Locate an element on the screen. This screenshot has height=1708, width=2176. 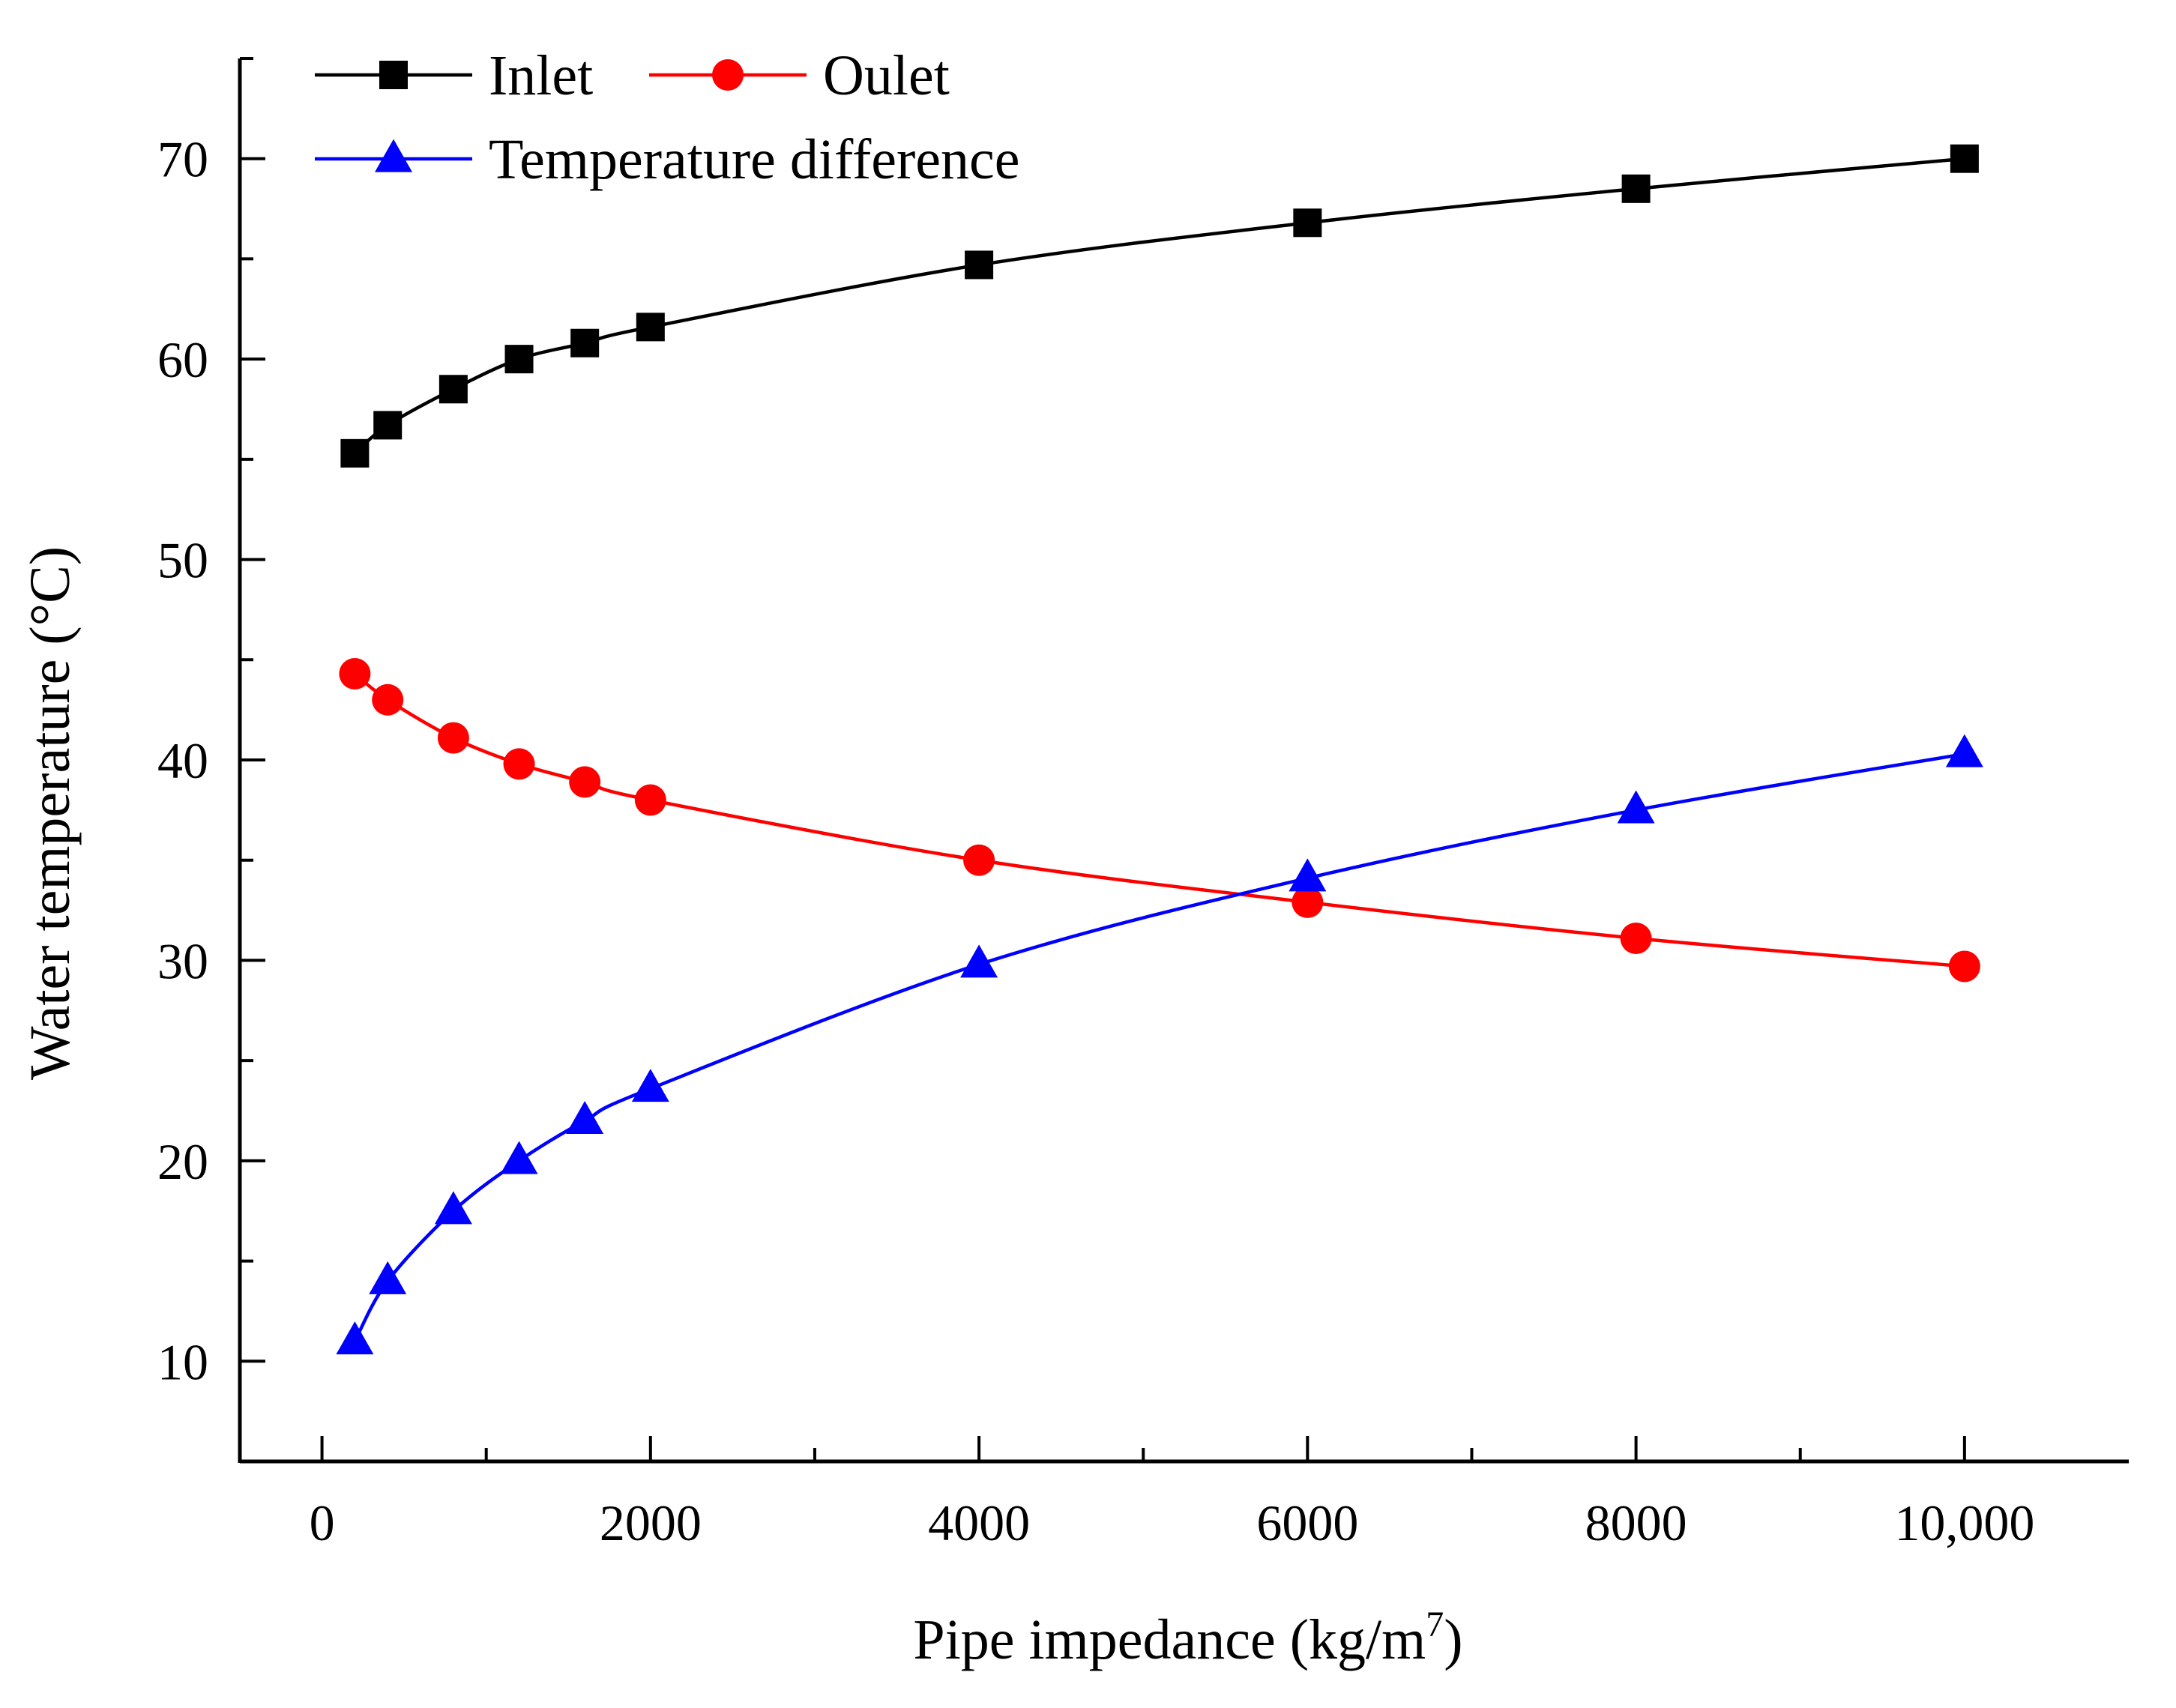
series-inlet is located at coordinates (1159, 306).